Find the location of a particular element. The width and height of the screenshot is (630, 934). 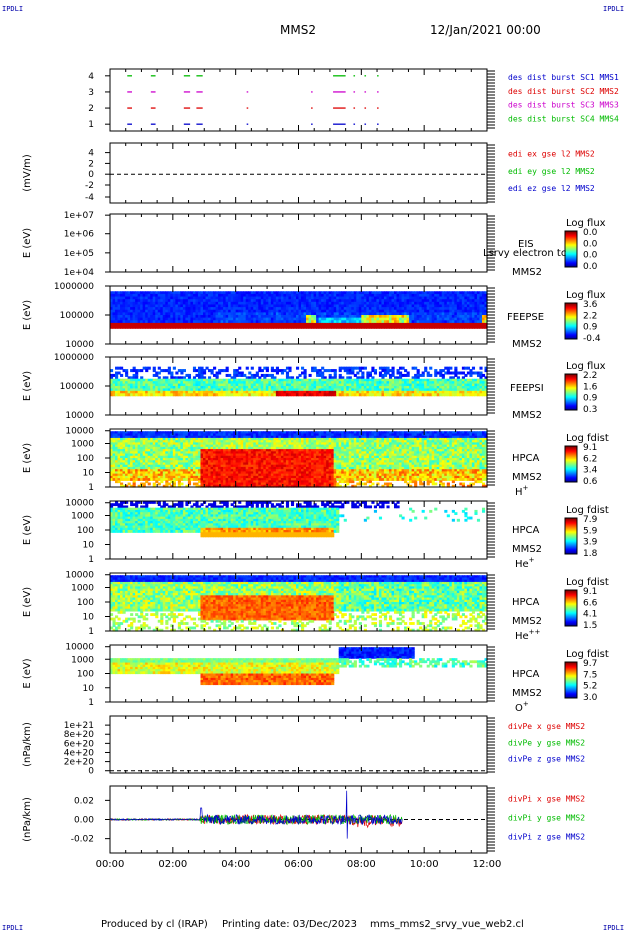

colorbar-title: Log flux is located at coordinates (586, 223).